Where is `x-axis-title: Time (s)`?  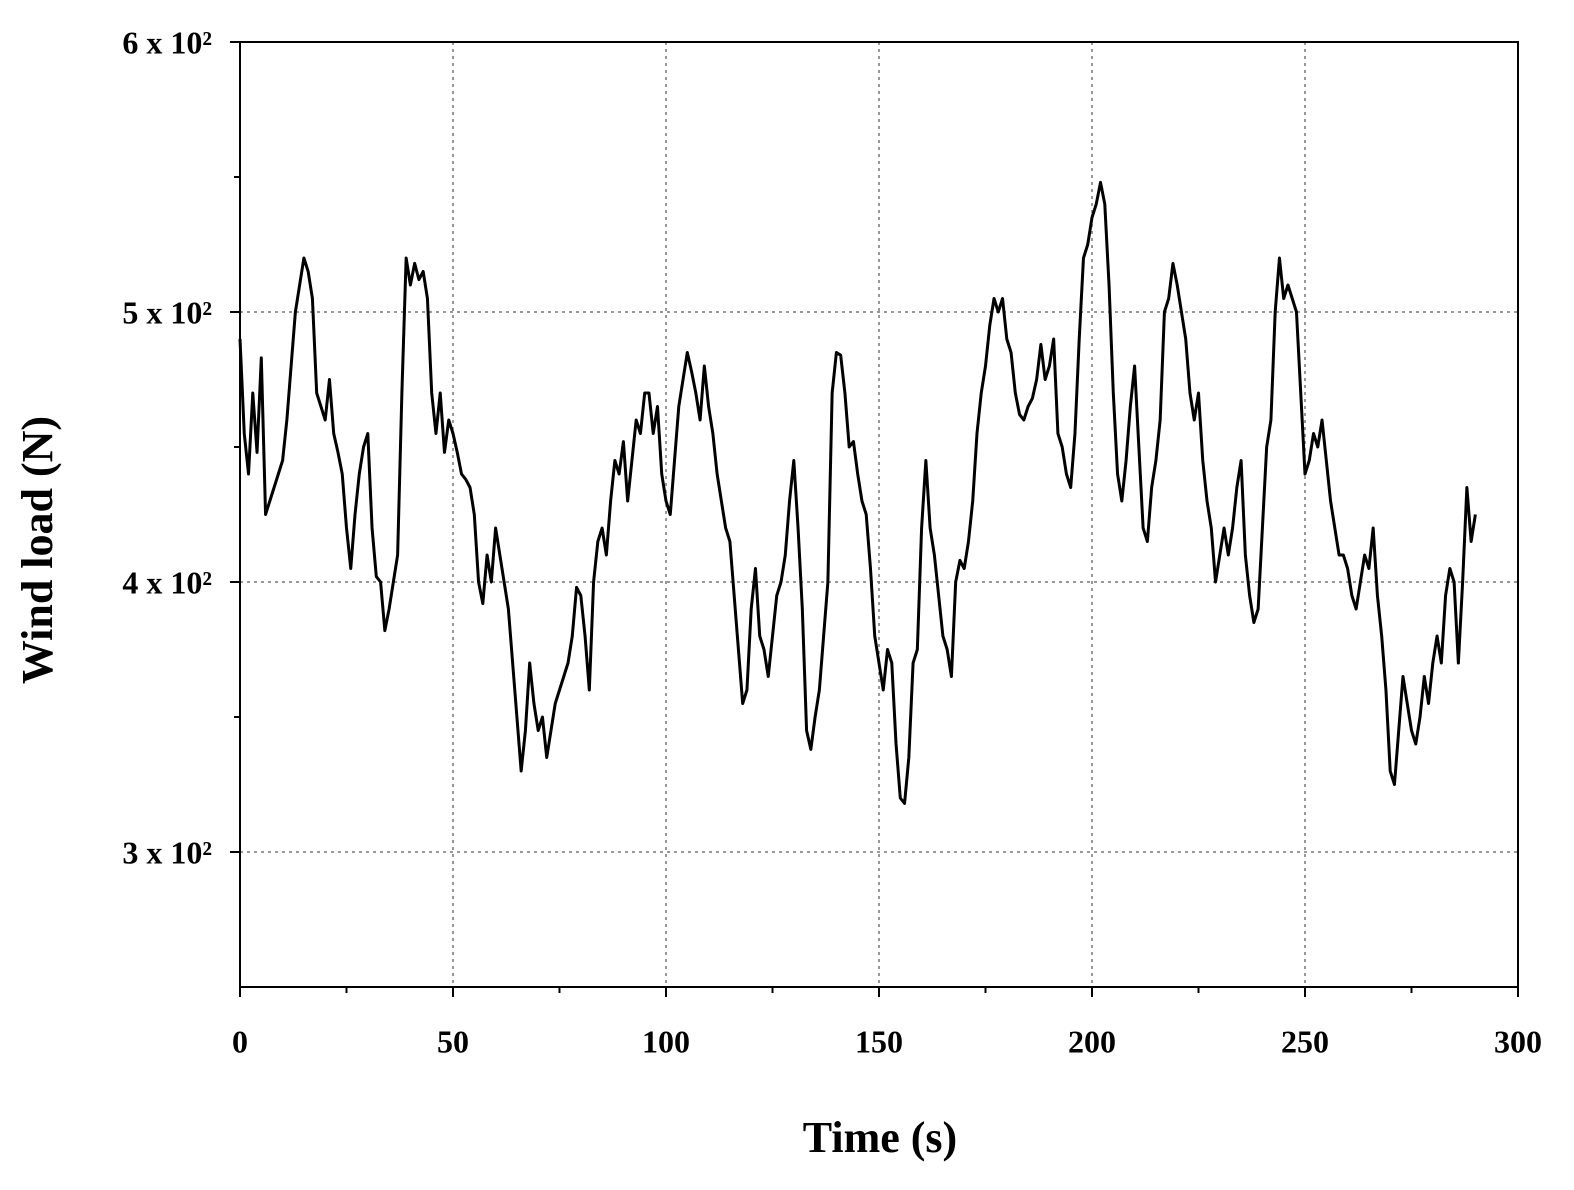
x-axis-title: Time (s) is located at coordinates (880, 1137).